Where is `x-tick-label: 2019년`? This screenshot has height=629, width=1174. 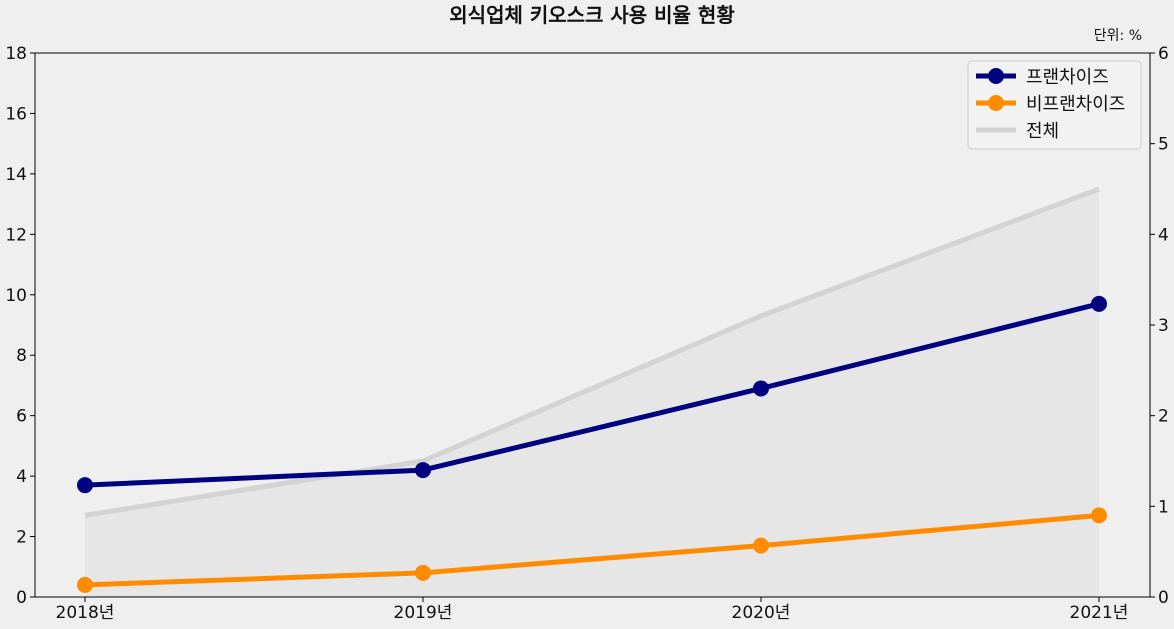
x-tick-label: 2019년 is located at coordinates (423, 613).